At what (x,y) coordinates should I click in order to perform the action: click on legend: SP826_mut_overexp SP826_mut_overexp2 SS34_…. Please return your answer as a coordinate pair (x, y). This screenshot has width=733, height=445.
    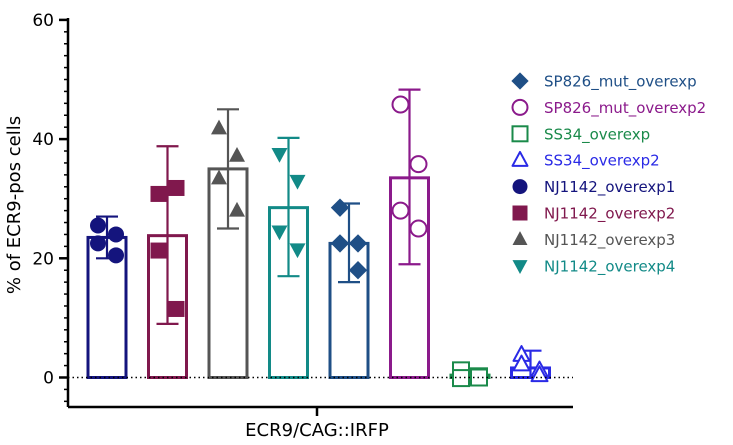
    Looking at the image, I should click on (608, 174).